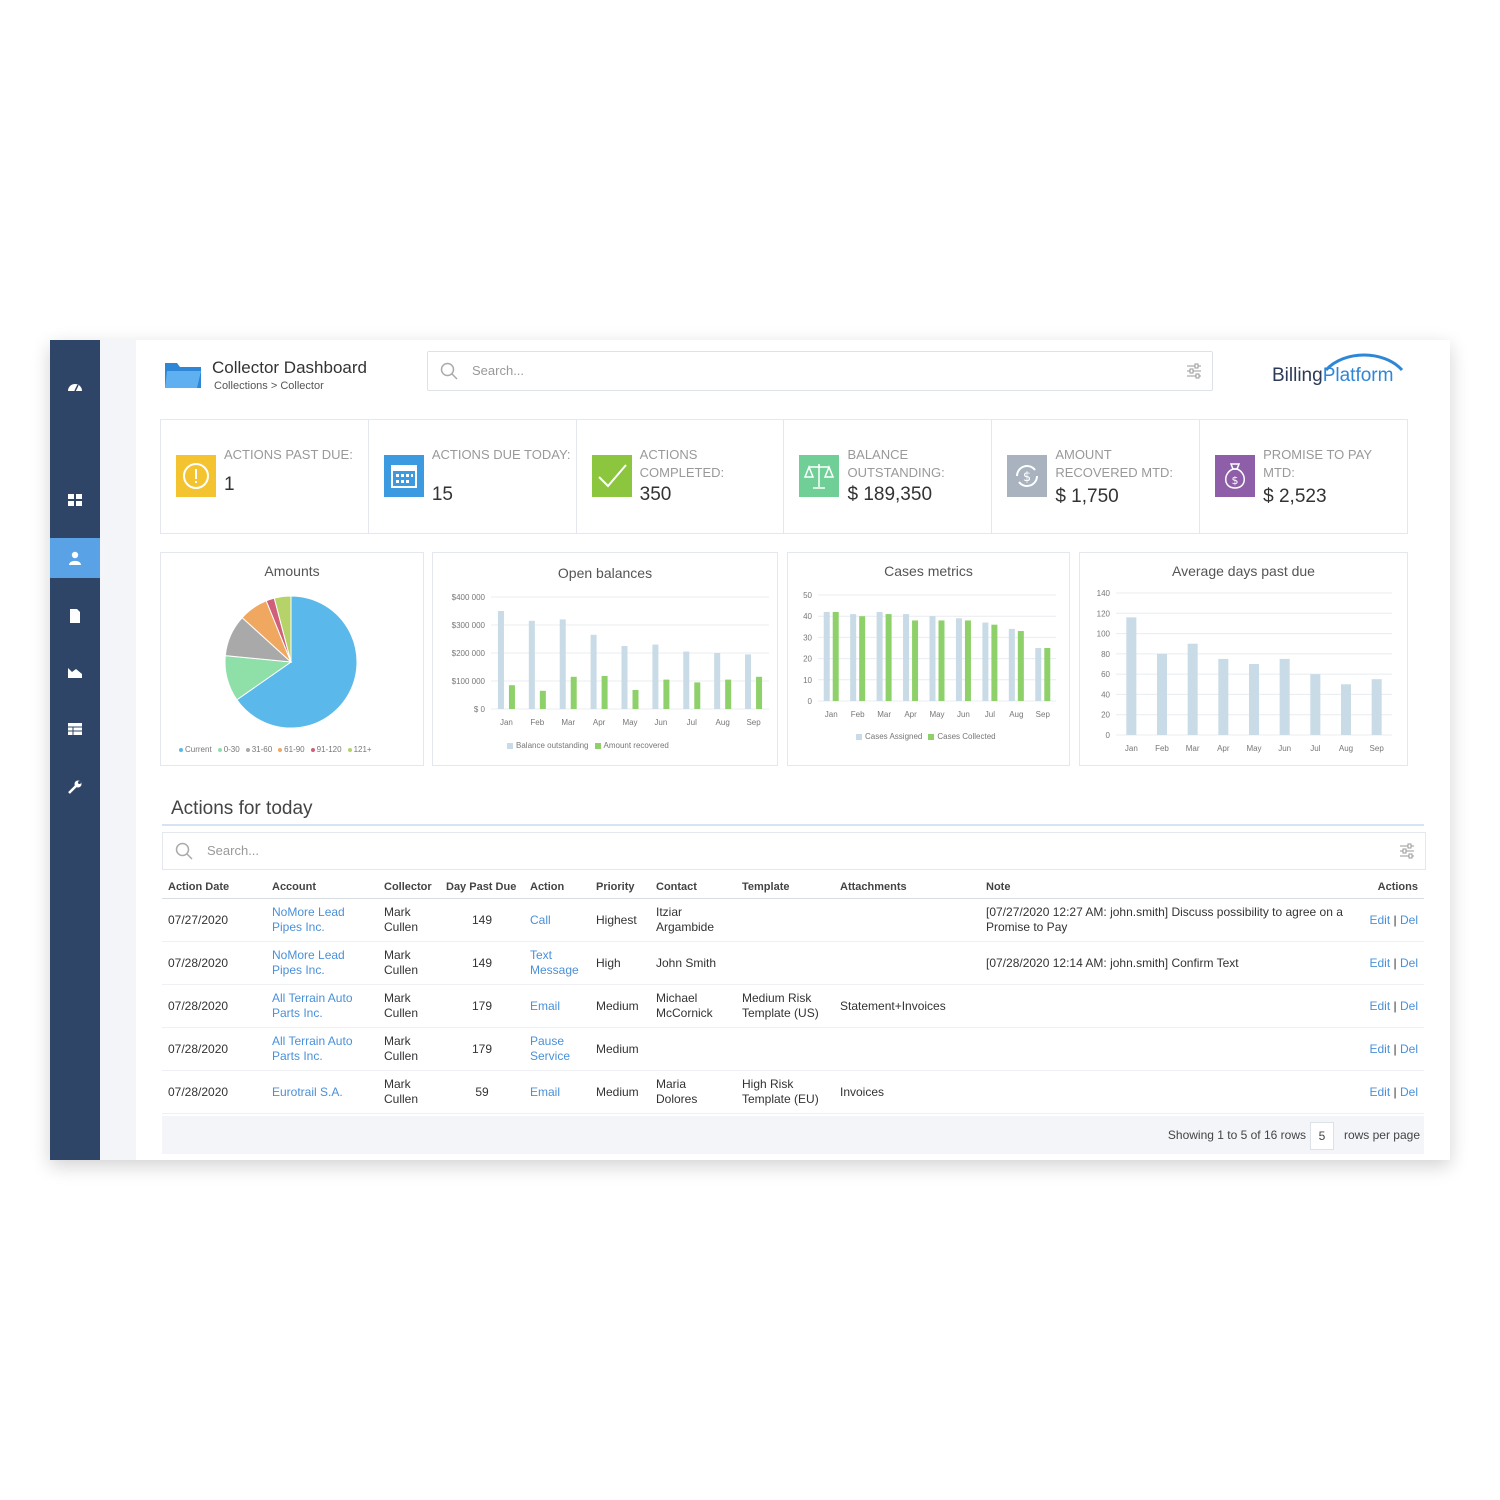 This screenshot has width=1500, height=1500. Describe the element at coordinates (409, 887) in the screenshot. I see `column-header: Collector` at that location.